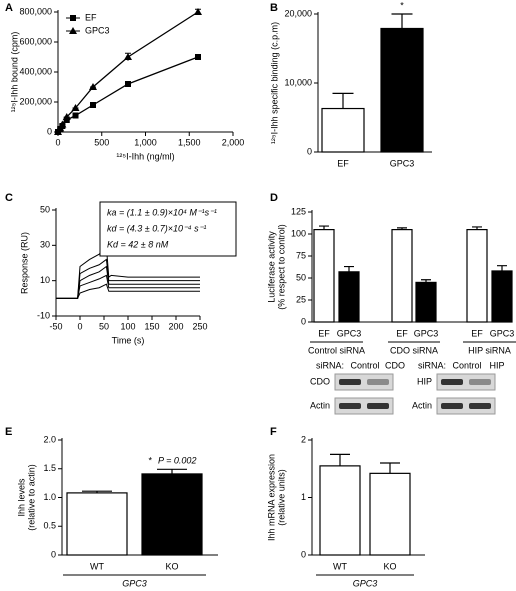 Image resolution: width=516 pixels, height=591 pixels. Describe the element at coordinates (162, 212) in the screenshot. I see `annotation: ka = (1.1 ± 0.9)×10⁴ M⁻¹s⁻¹` at that location.